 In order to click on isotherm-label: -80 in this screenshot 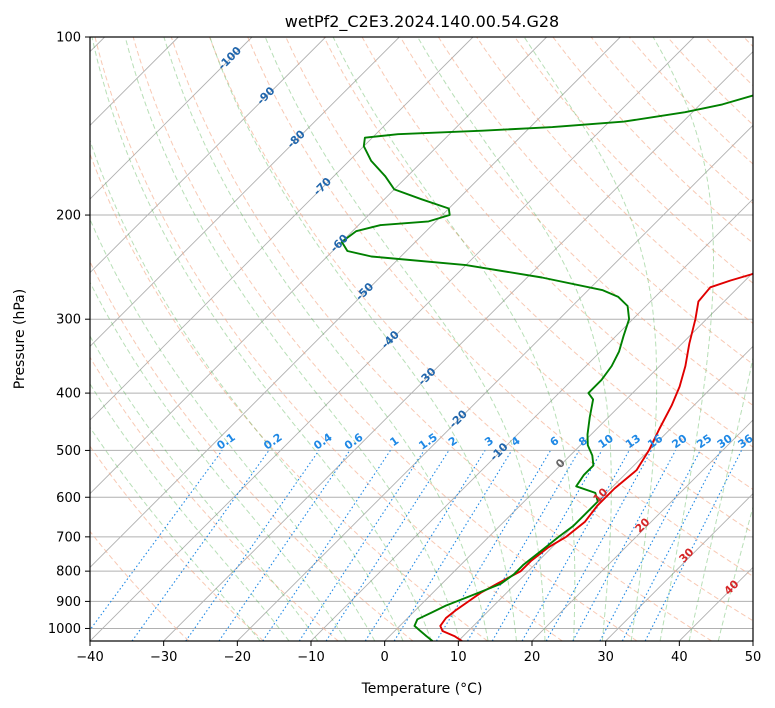, I will do `click(296, 138)`.